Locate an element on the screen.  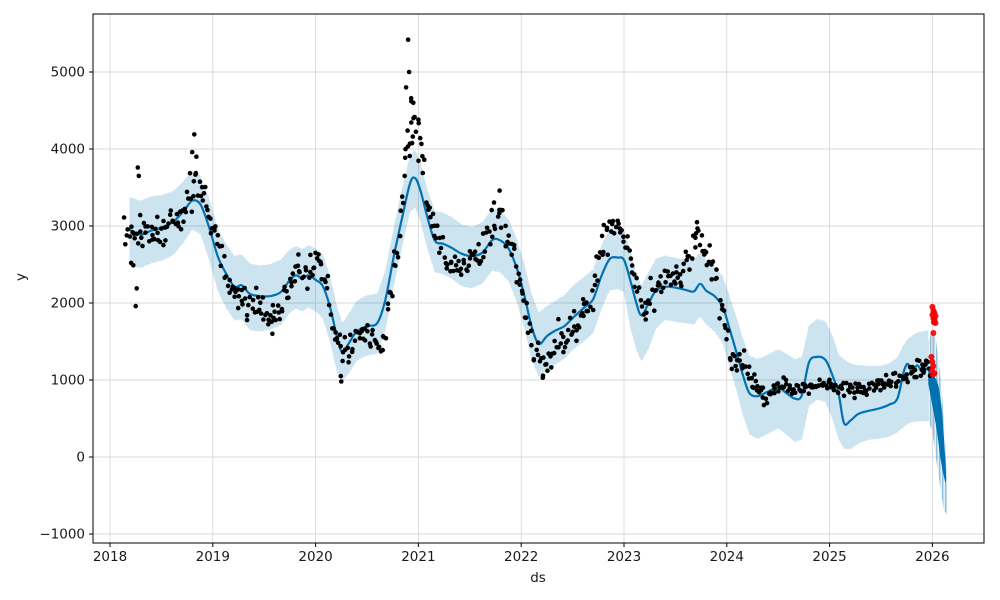
y-axis-label: y is located at coordinates (21, 277).